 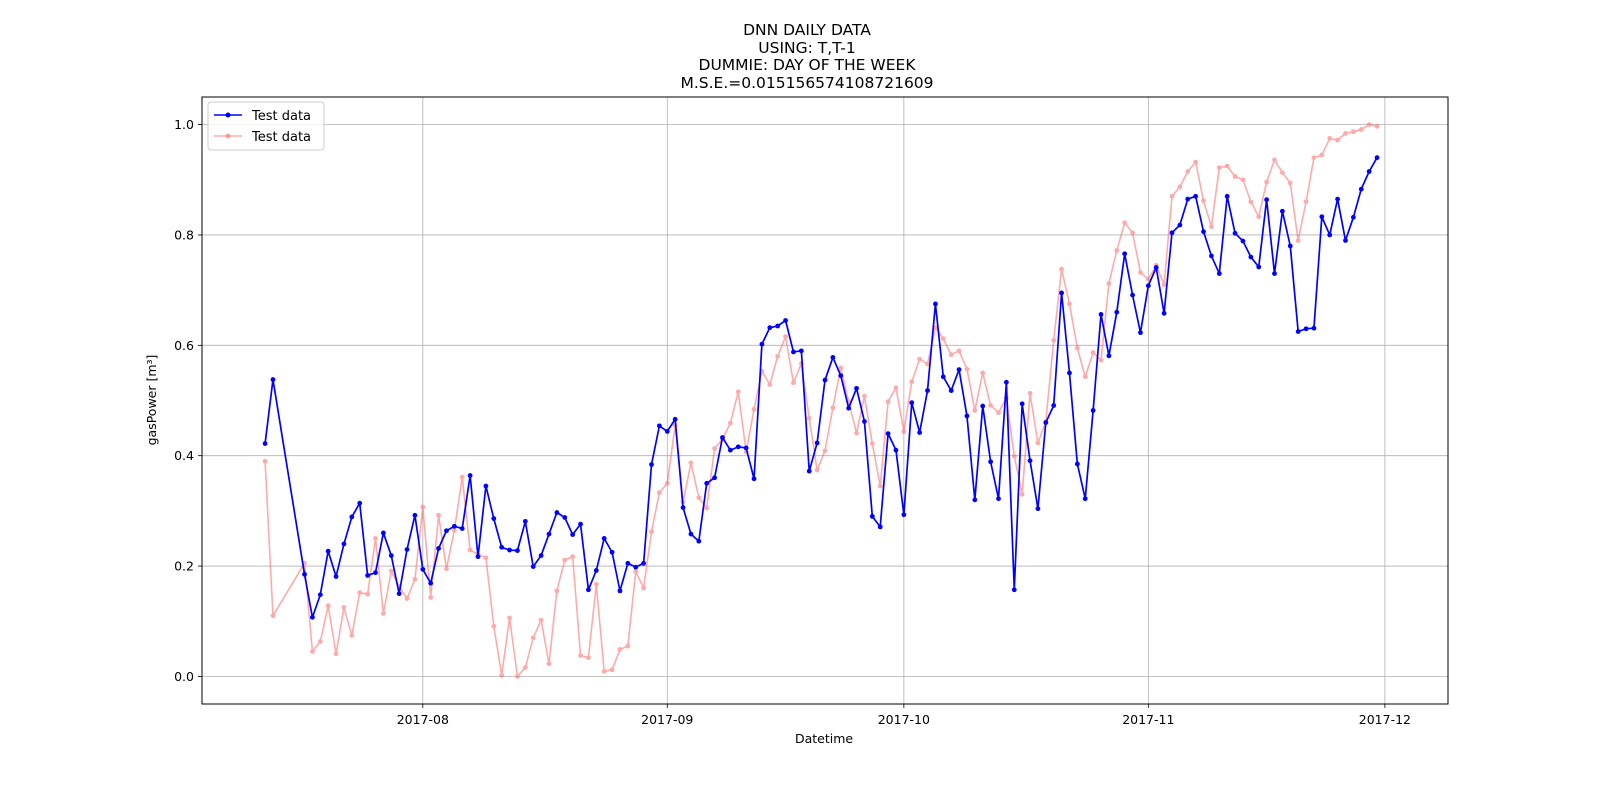 I want to click on legend-marker-test-data-red, so click(x=228, y=136).